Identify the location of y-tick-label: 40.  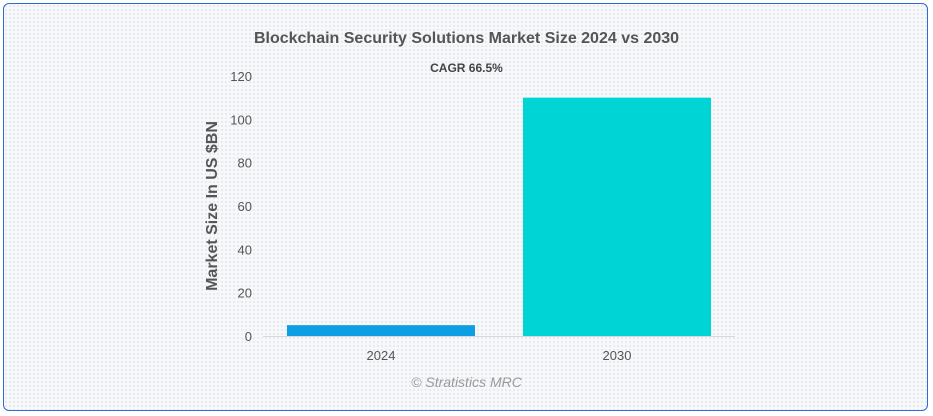
(245, 249).